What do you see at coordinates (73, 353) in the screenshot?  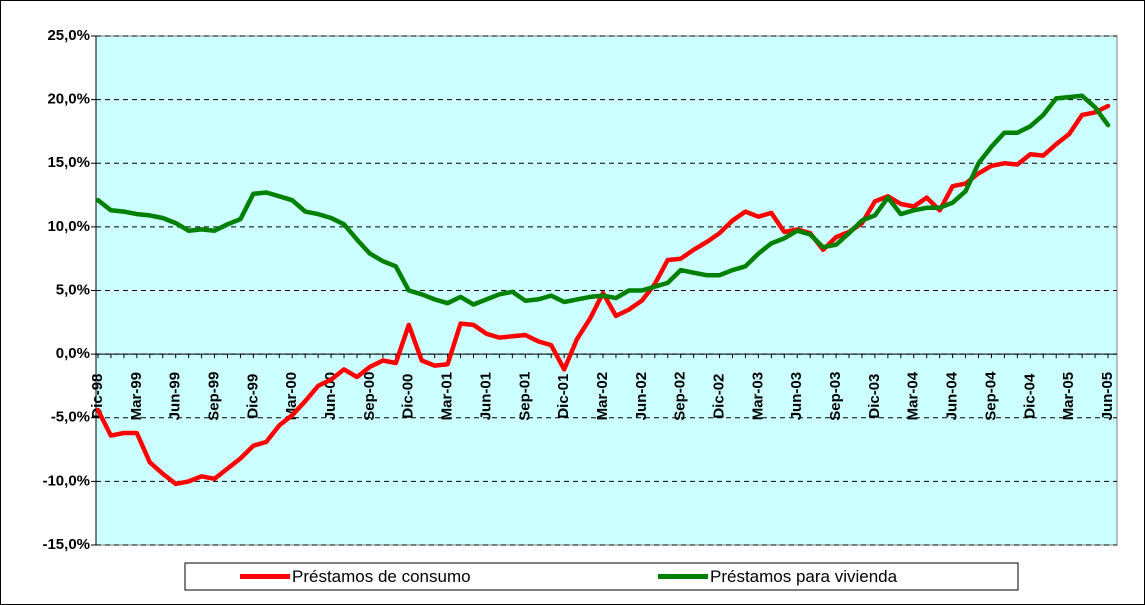 I see `y-tick-label: 0,0%` at bounding box center [73, 353].